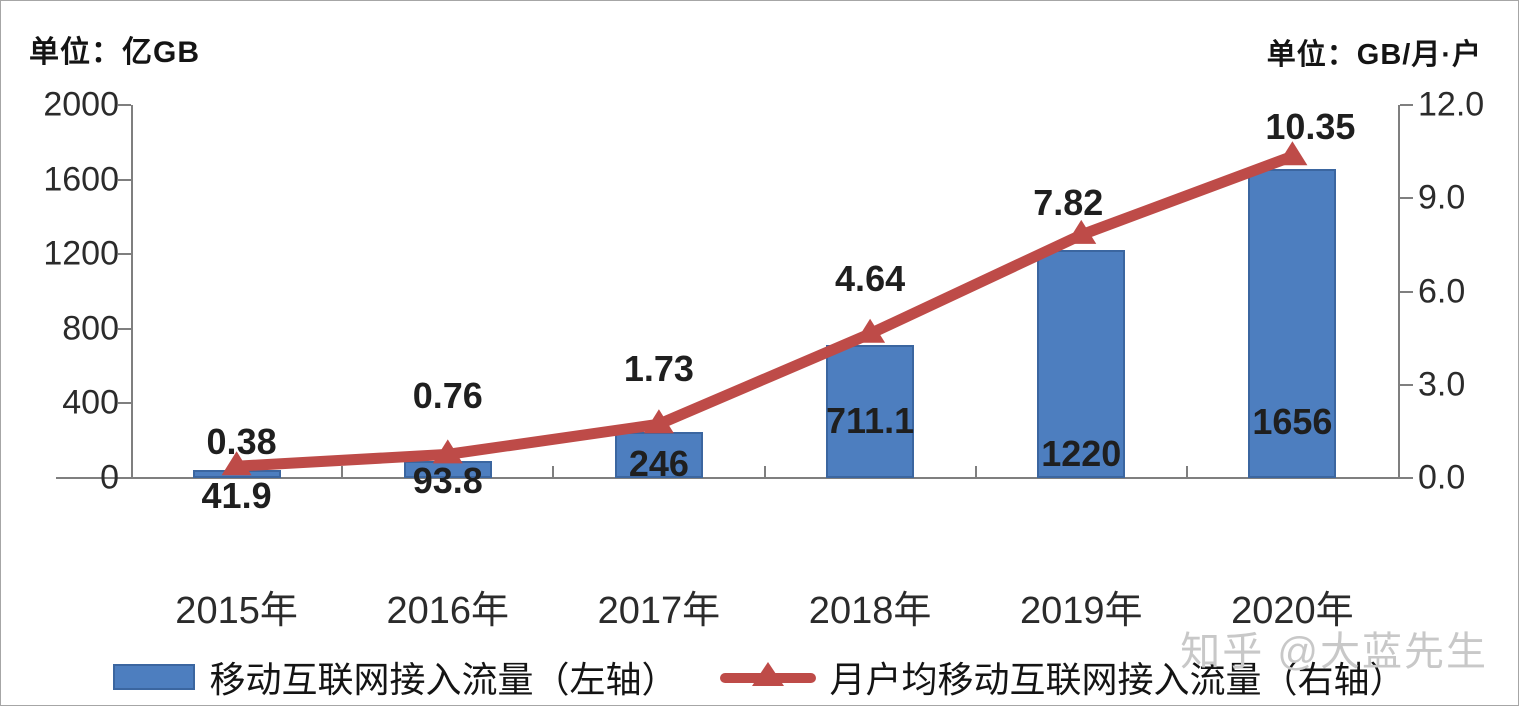 This screenshot has width=1519, height=706. I want to click on line-value-label: 4.64, so click(870, 278).